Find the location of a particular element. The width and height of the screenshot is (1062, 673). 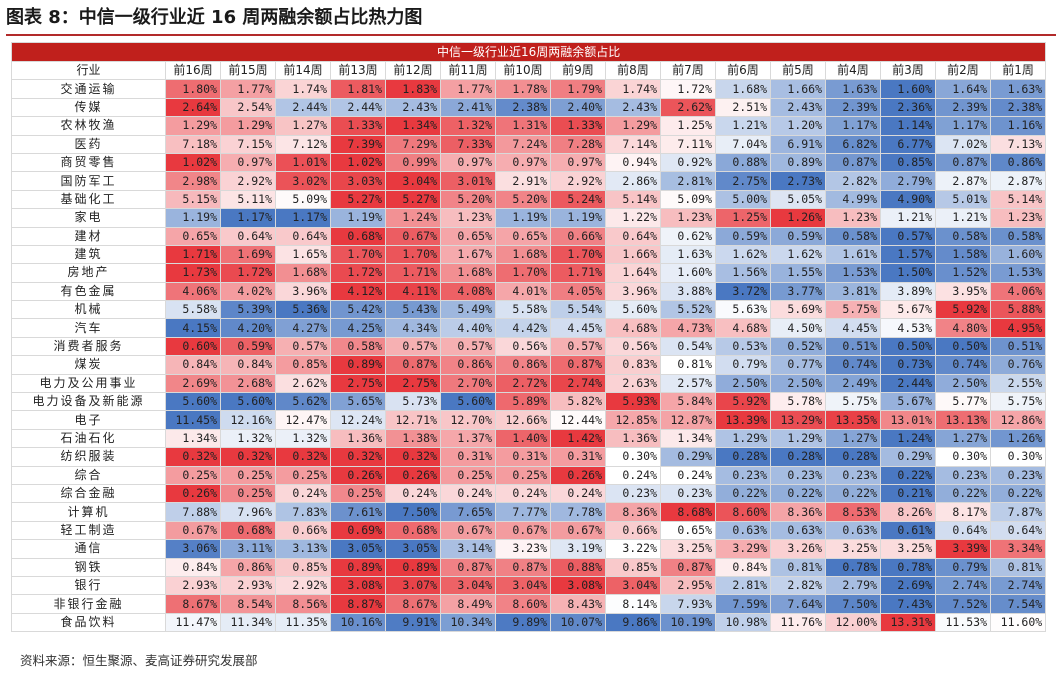

industry-label: 消费者服务 is located at coordinates (88, 346).